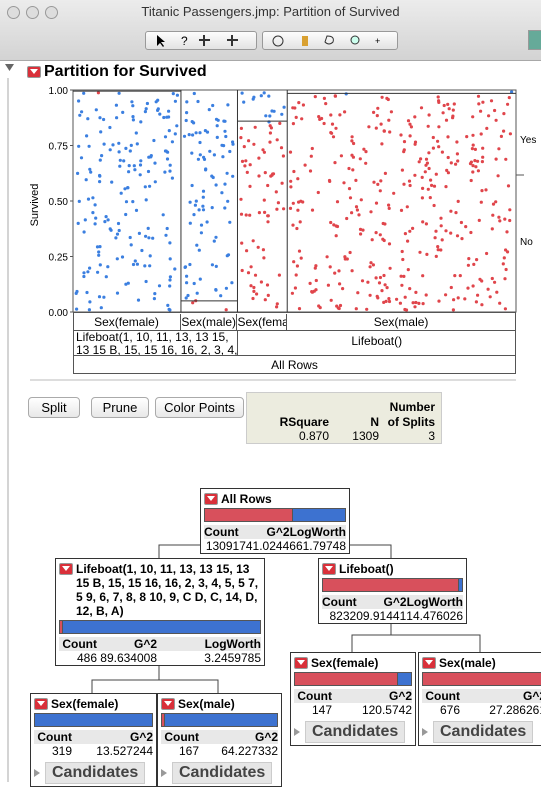  Describe the element at coordinates (219, 737) in the screenshot. I see `header-row: Count G^2` at that location.